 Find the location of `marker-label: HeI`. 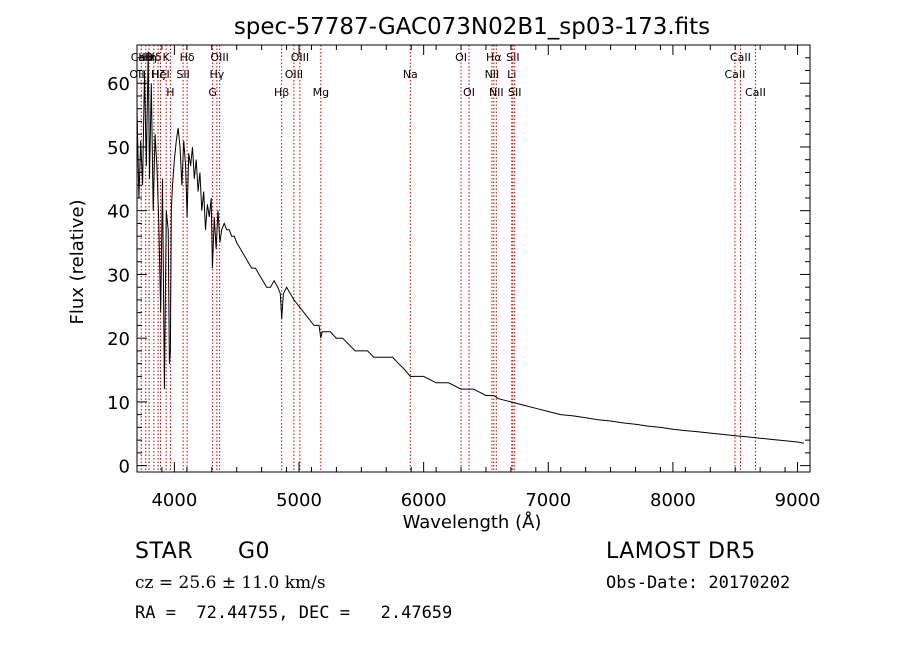

marker-label: HeI is located at coordinates (160, 74).